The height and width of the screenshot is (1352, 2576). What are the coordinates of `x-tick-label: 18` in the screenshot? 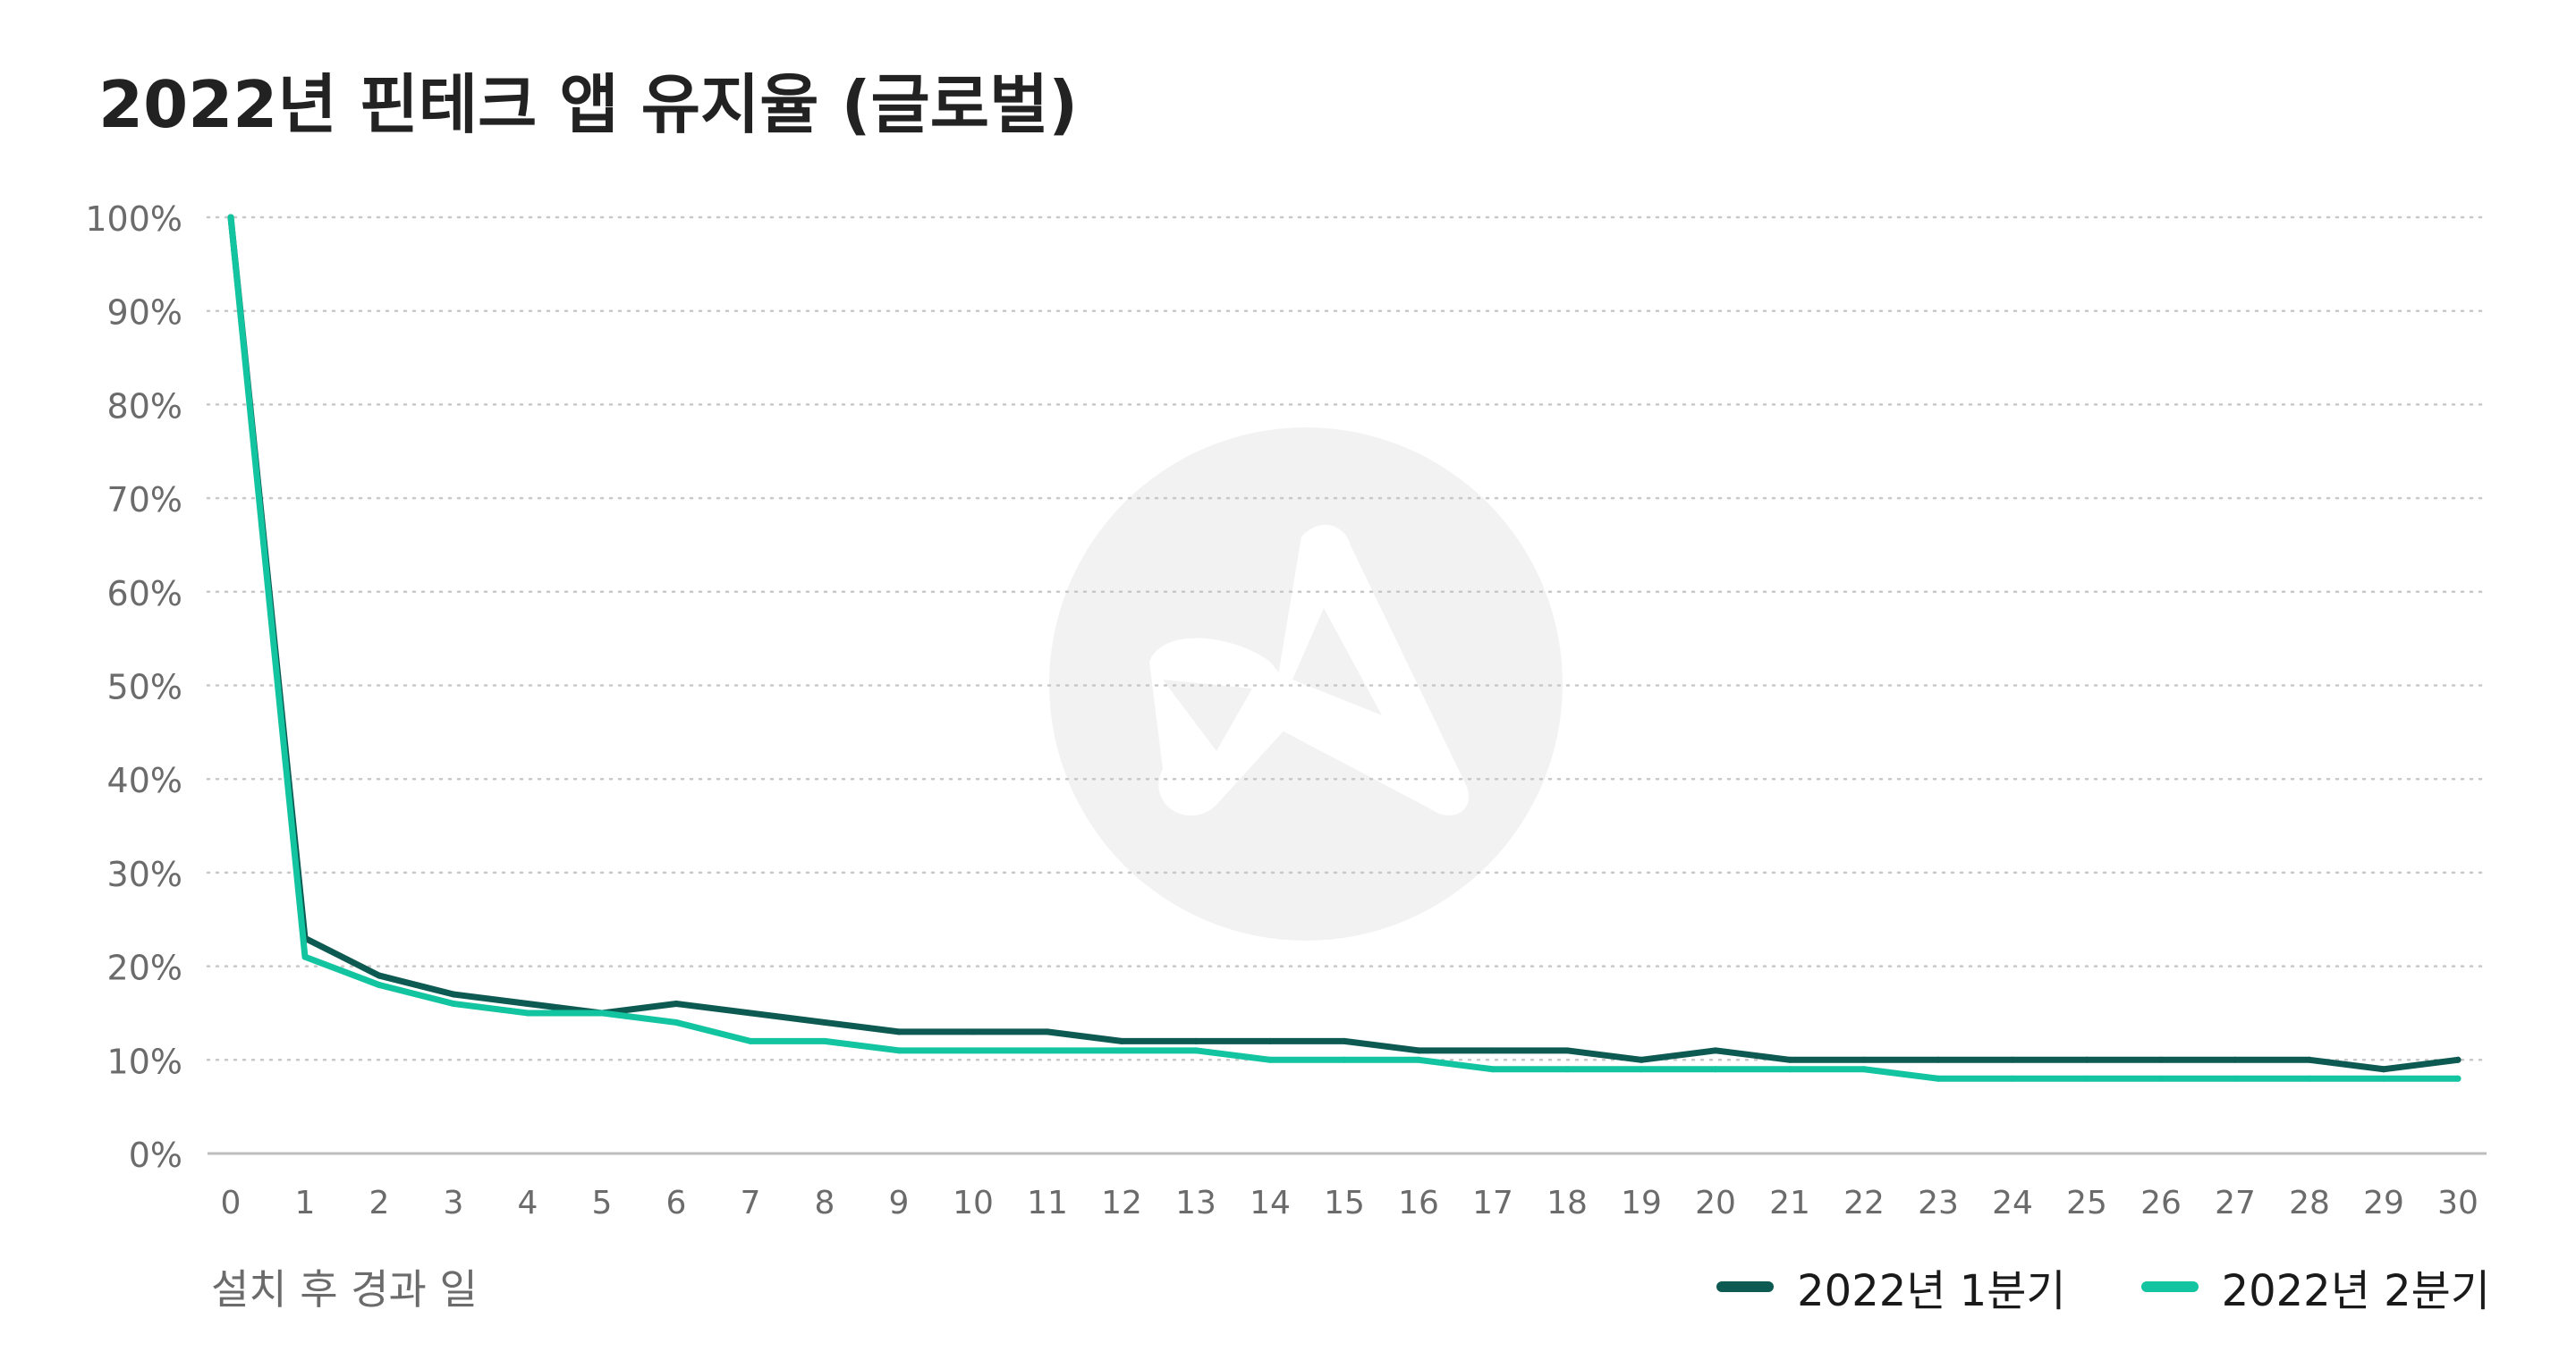 It's located at (1567, 1203).